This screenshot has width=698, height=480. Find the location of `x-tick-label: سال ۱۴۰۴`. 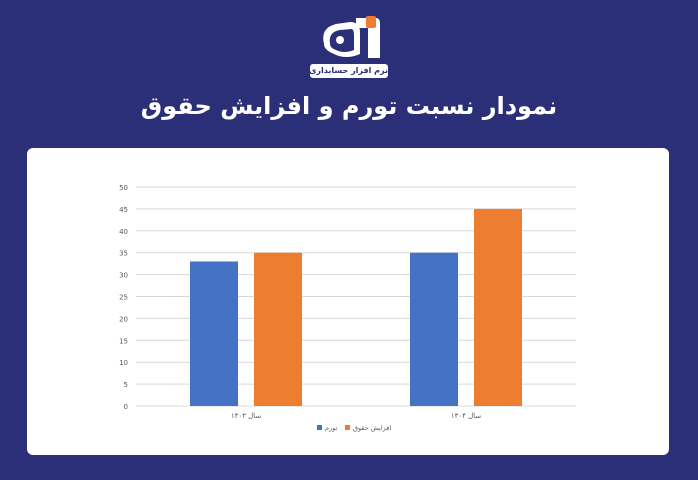

x-tick-label: سال ۱۴۰۴ is located at coordinates (466, 416).